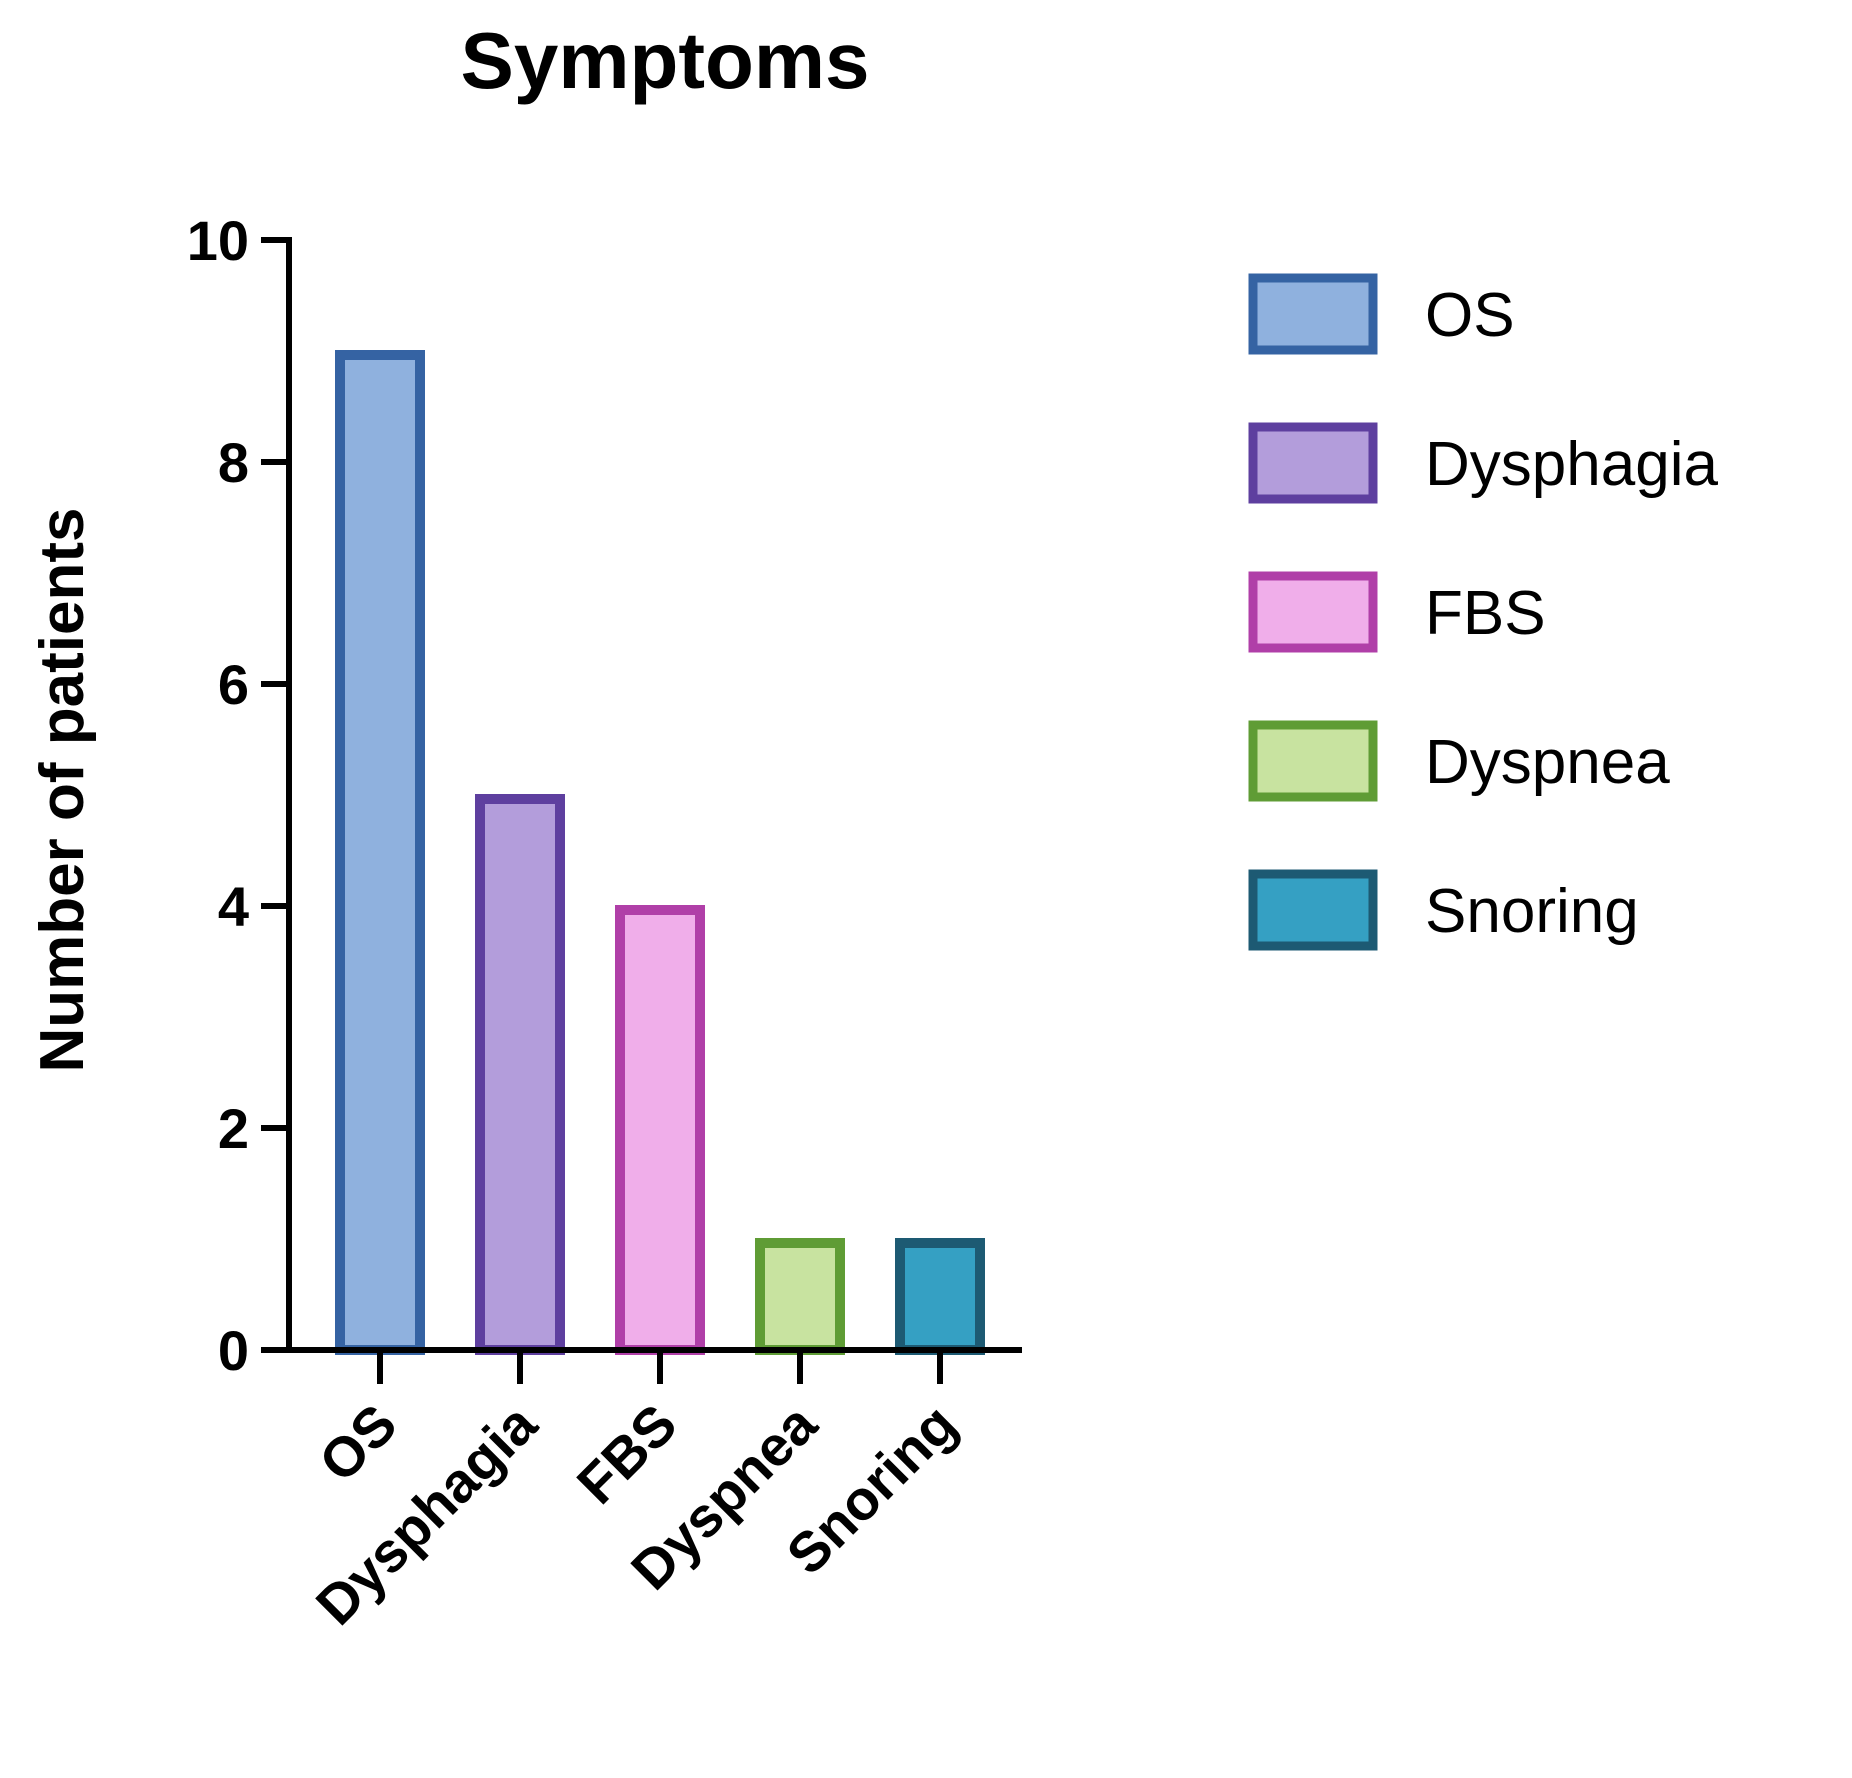 The width and height of the screenshot is (1852, 1778). What do you see at coordinates (233, 462) in the screenshot?
I see `y-tick-label: 8` at bounding box center [233, 462].